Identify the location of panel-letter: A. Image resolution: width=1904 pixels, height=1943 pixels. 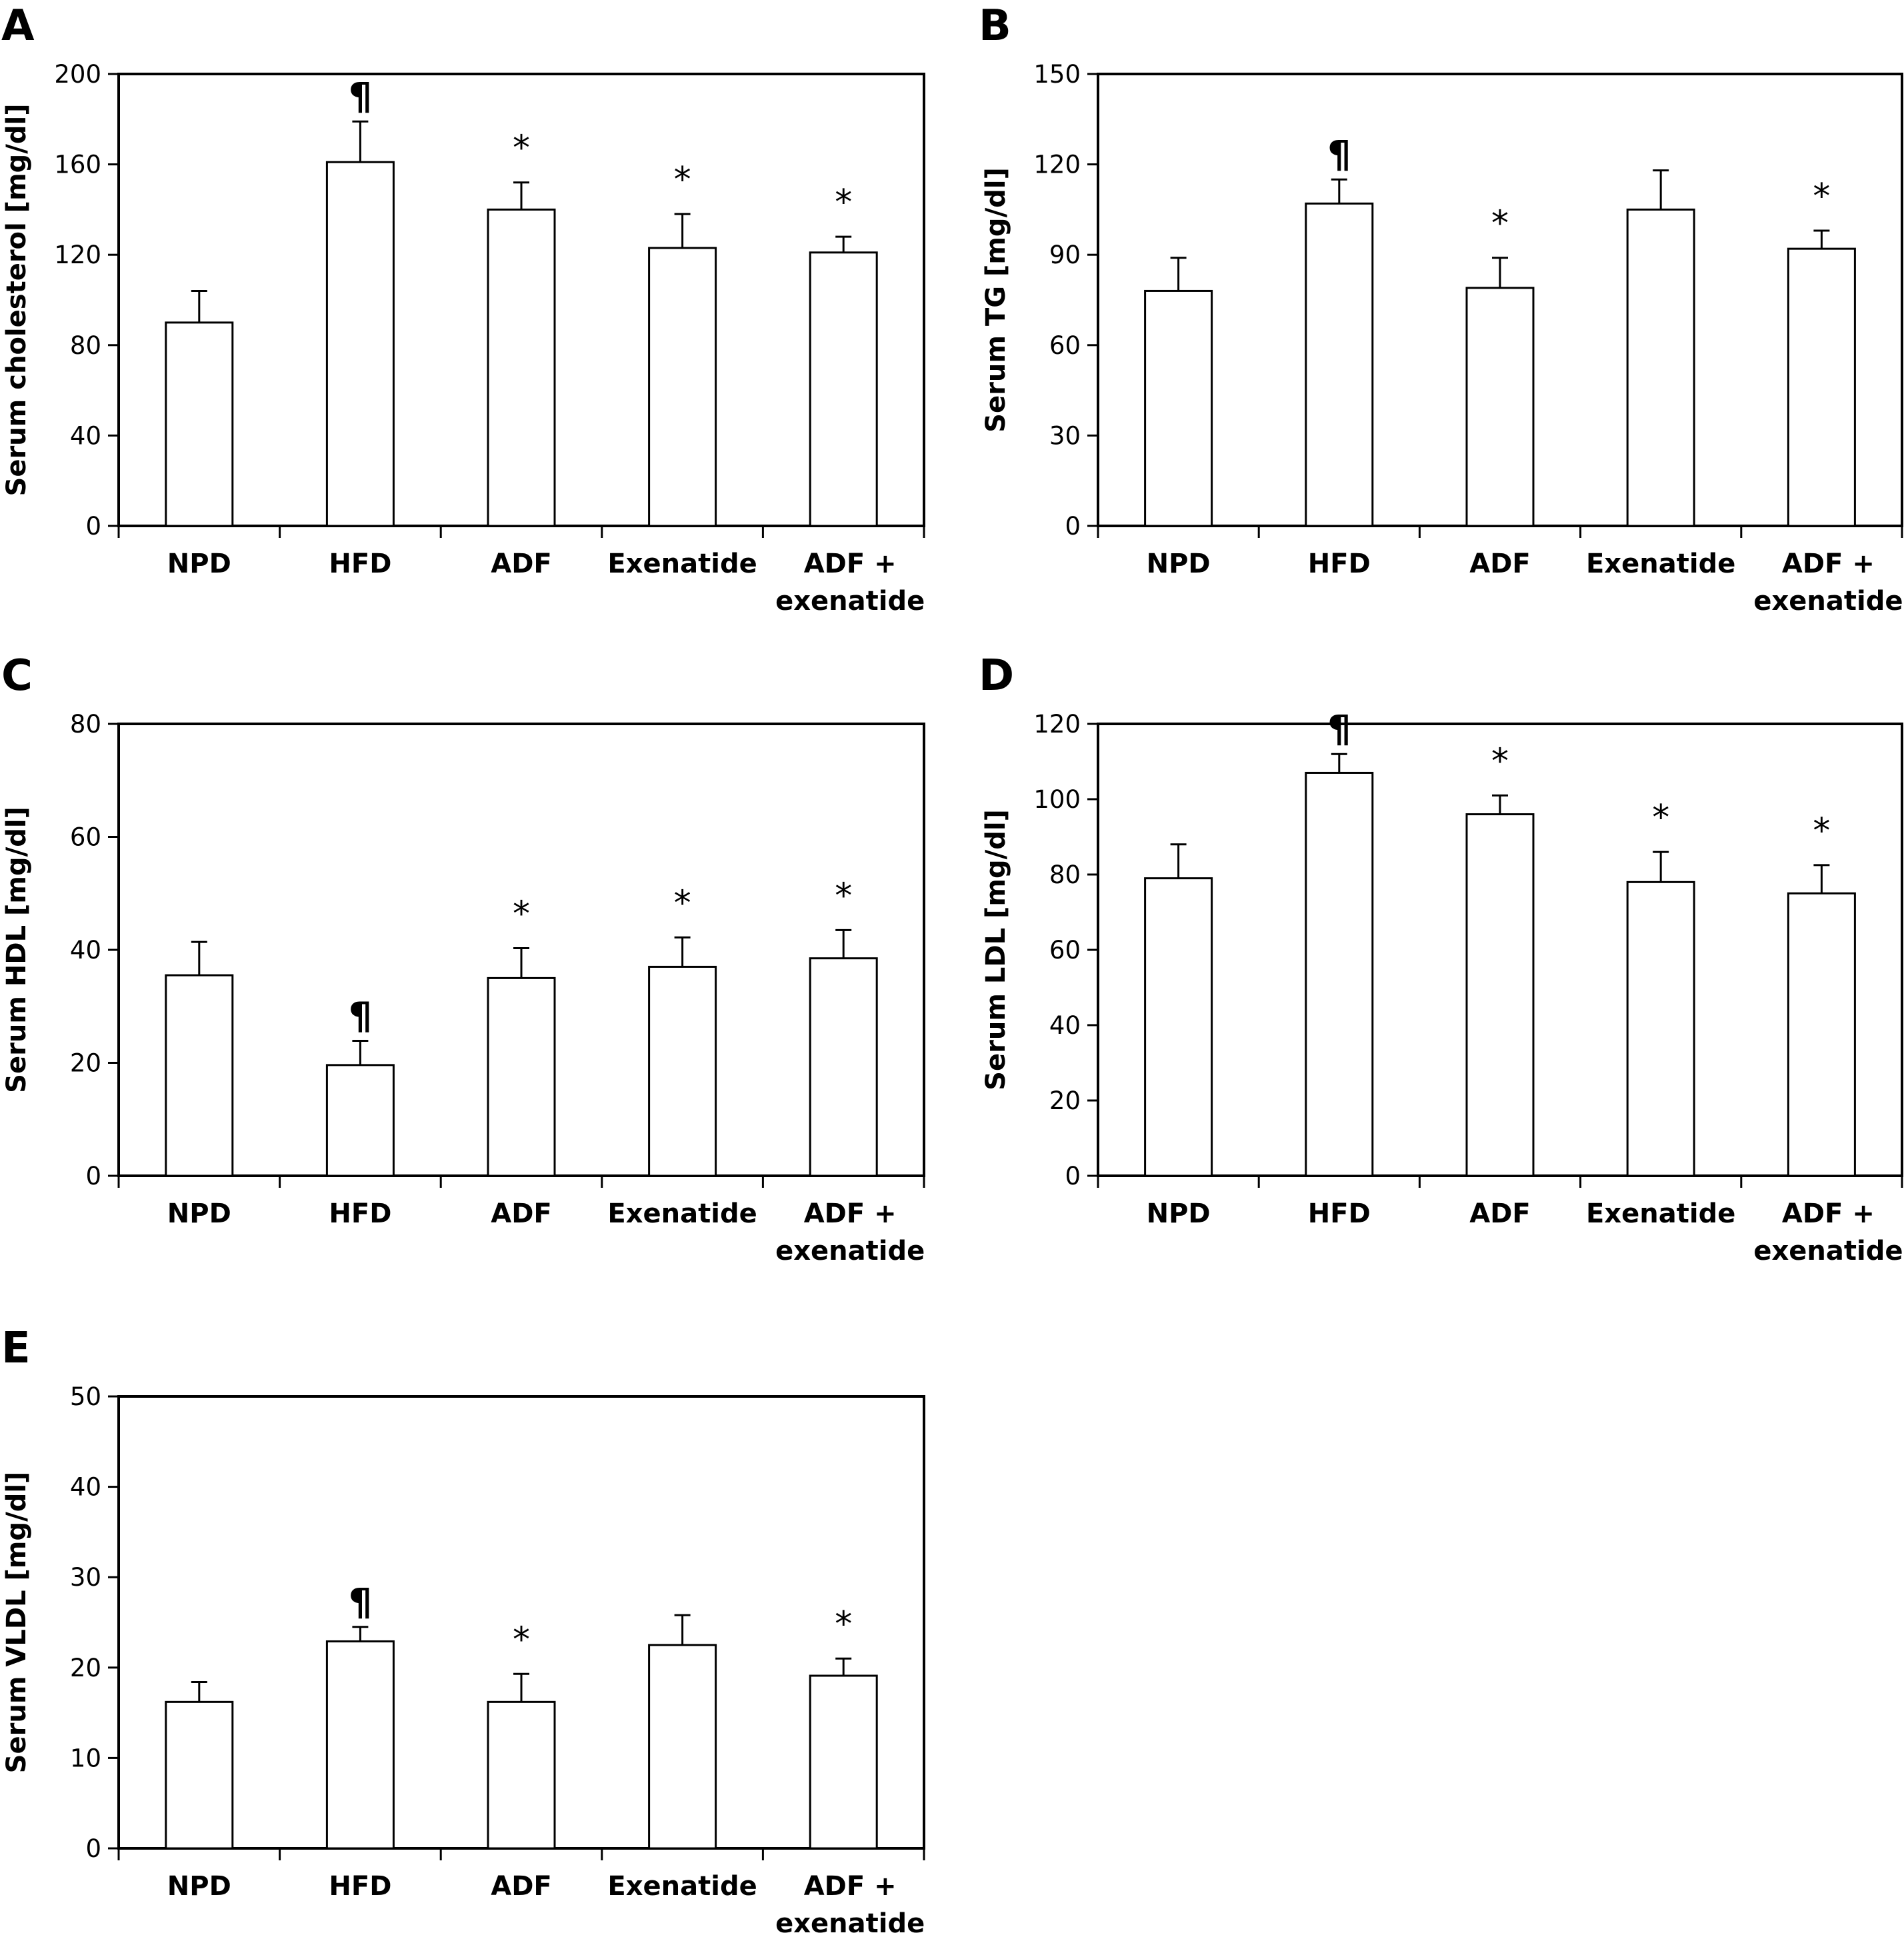
(18, 26).